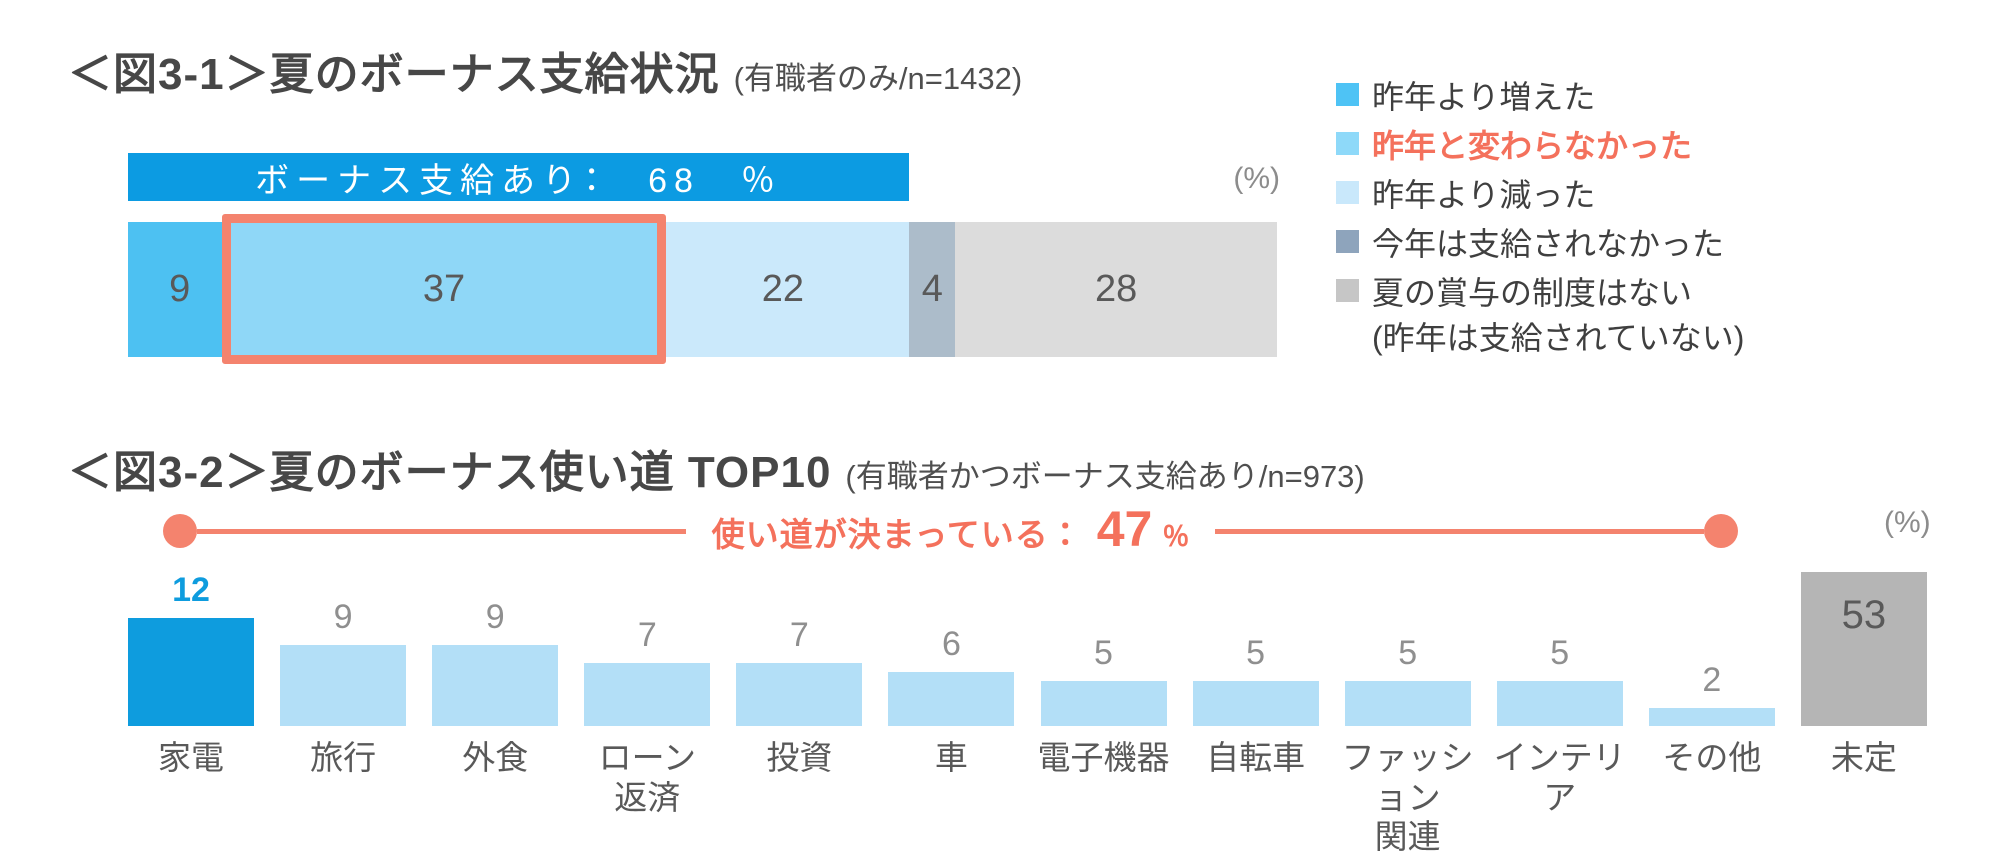 The width and height of the screenshot is (2000, 856). I want to click on chart1-title-main: ＜図3-1＞夏のボーナス支給状況, so click(394, 74).